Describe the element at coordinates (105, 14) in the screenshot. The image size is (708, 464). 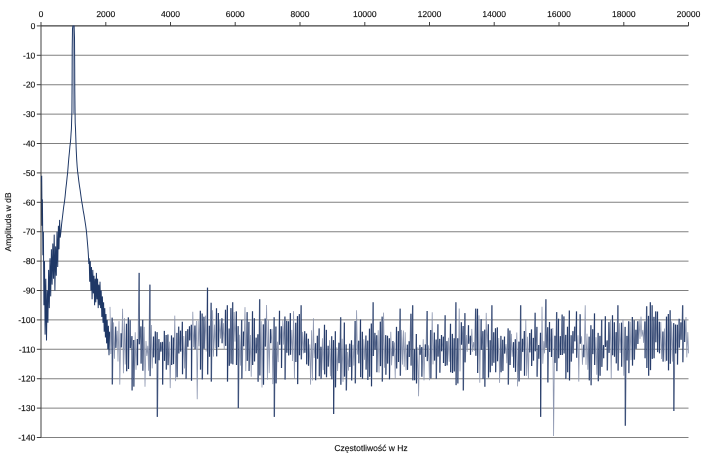
I see `svg-text: 2000` at that location.